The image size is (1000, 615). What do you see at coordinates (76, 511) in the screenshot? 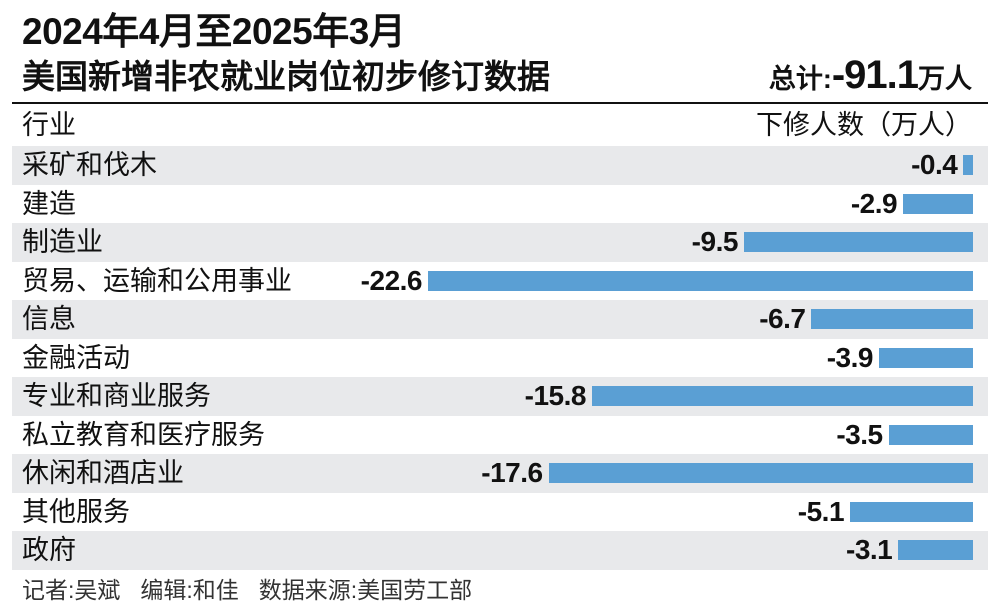
I see `category-label: 其他服务` at bounding box center [76, 511].